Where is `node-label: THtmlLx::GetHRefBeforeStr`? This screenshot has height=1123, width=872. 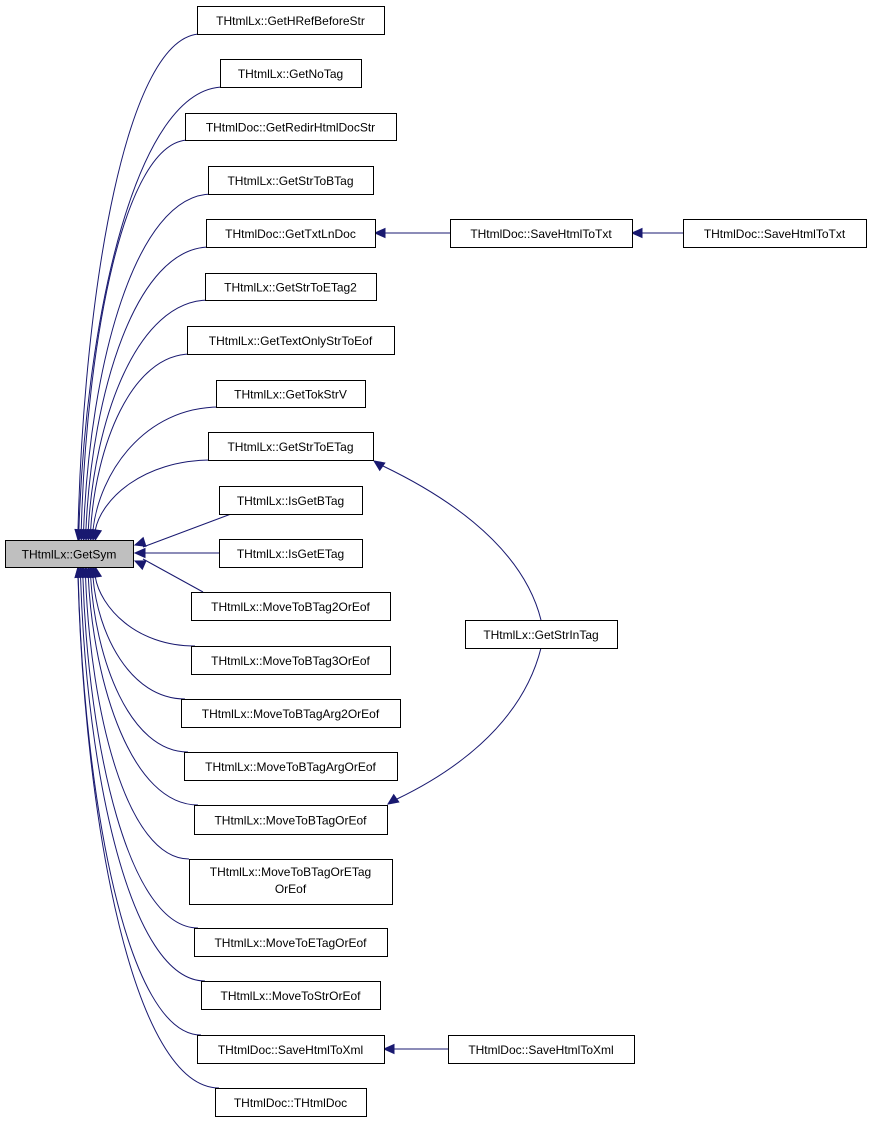 node-label: THtmlLx::GetHRefBeforeStr is located at coordinates (290, 21).